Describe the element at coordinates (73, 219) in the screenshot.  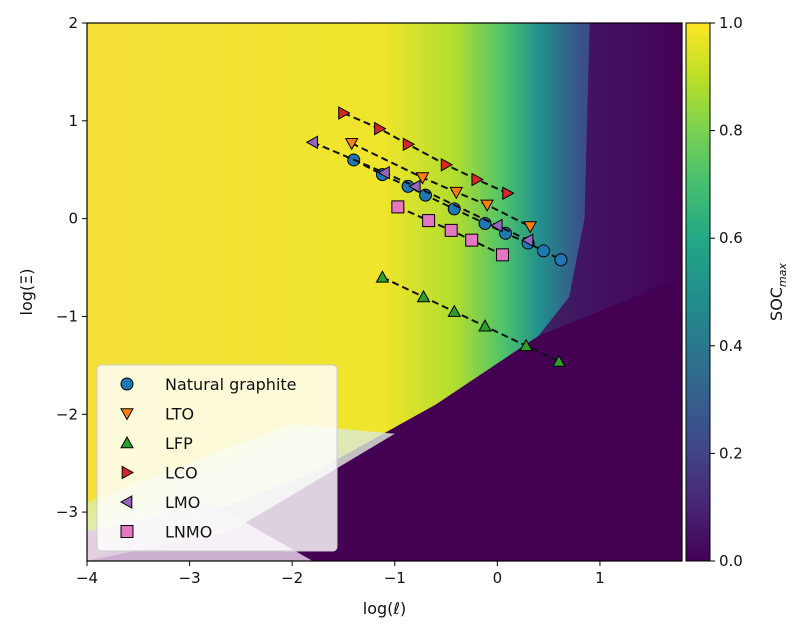
I see `y-tick-label: 0` at that location.